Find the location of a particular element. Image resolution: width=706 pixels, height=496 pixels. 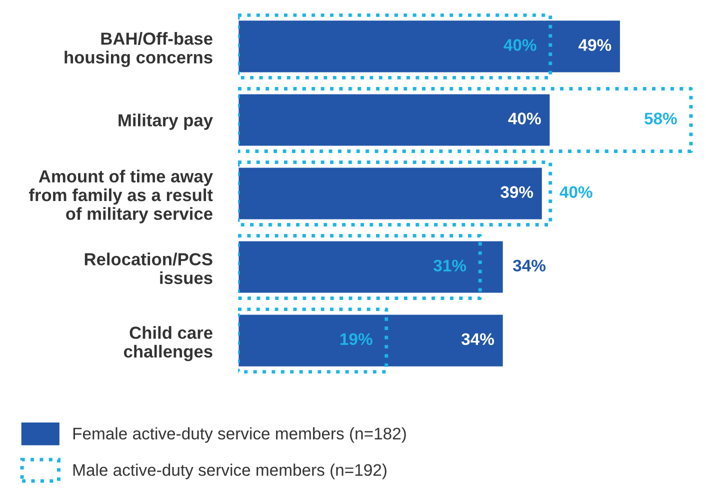

legend-label: Male active-duty service members (n=192) is located at coordinates (229, 472).